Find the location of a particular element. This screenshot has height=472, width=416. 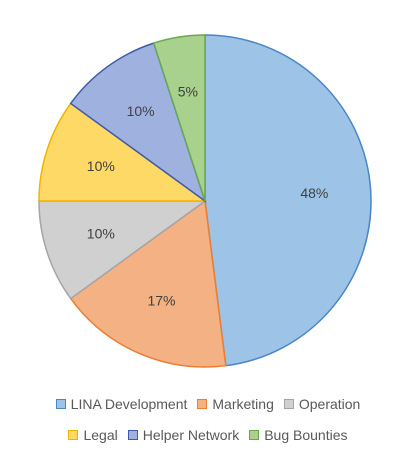

legend-label: Marketing is located at coordinates (243, 404).